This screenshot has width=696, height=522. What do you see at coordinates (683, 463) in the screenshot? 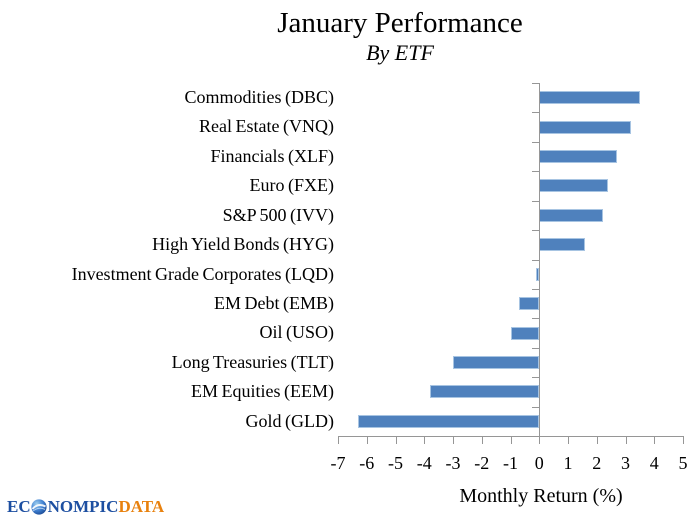
I see `x-tick-label: 5` at bounding box center [683, 463].